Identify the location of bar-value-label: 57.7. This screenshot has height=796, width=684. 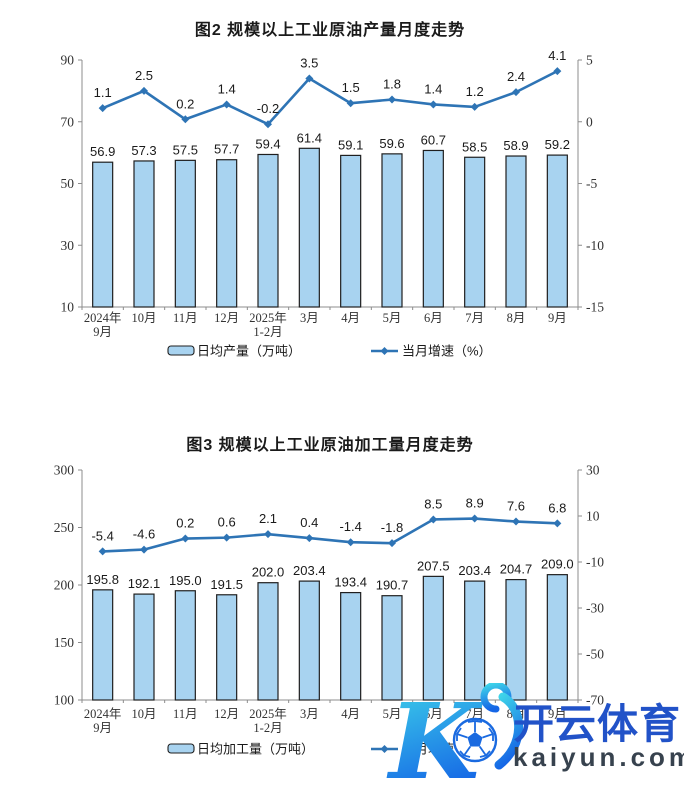
(226, 149).